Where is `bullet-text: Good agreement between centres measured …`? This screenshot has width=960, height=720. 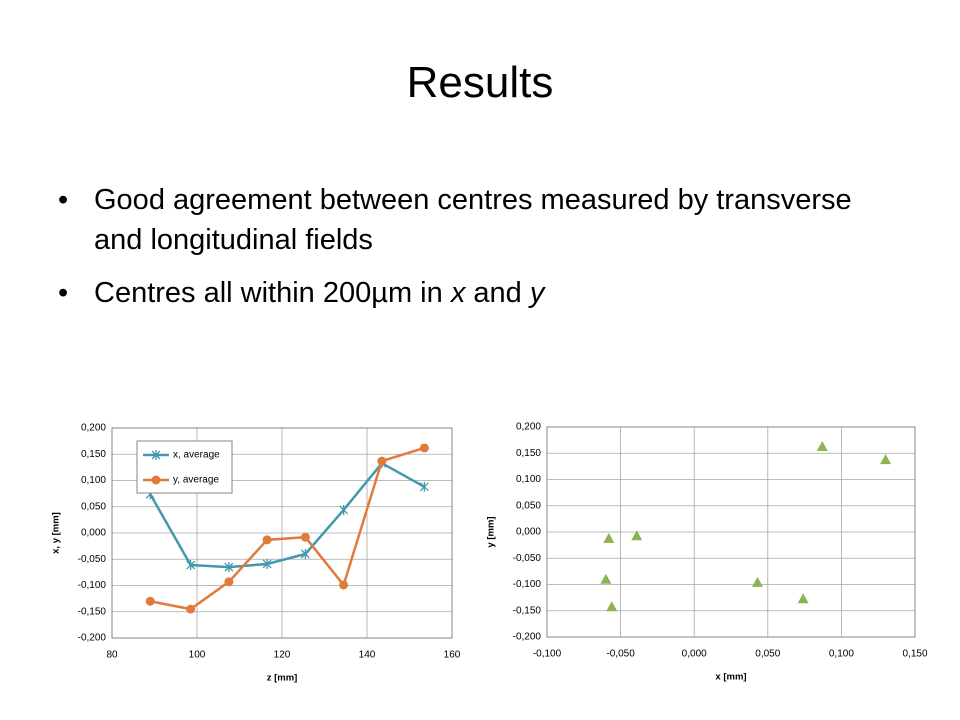
bullet-text: Good agreement between centres measured … is located at coordinates (473, 220).